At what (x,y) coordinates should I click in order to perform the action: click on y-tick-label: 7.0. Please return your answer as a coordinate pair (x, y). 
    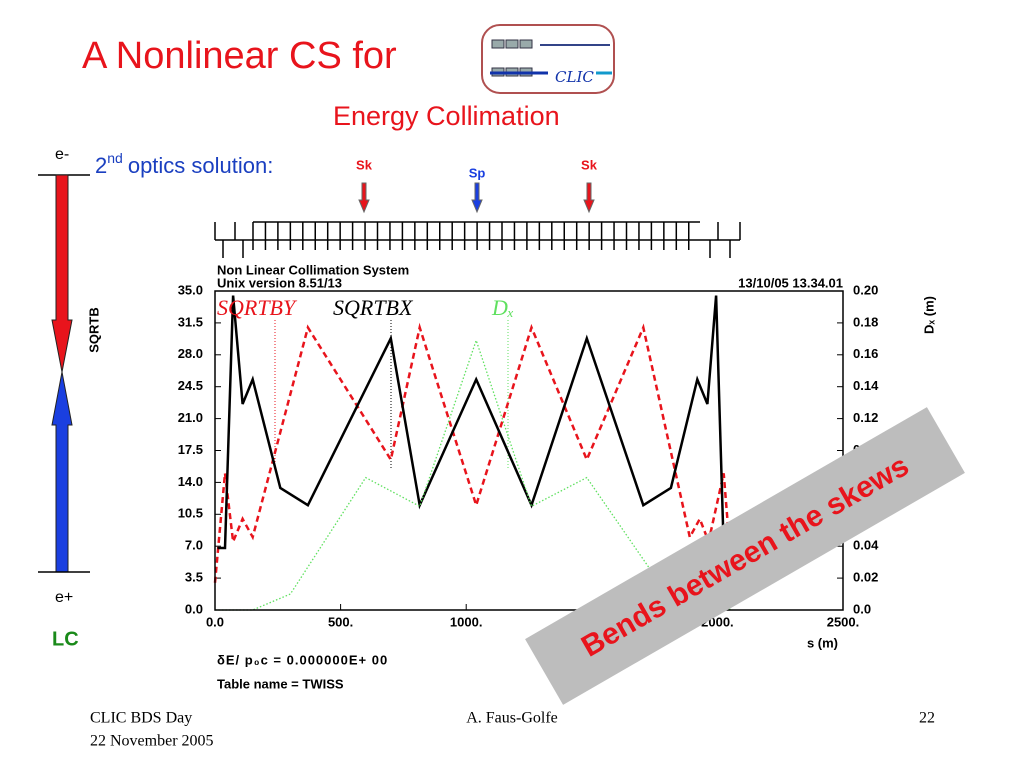
    Looking at the image, I should click on (194, 545).